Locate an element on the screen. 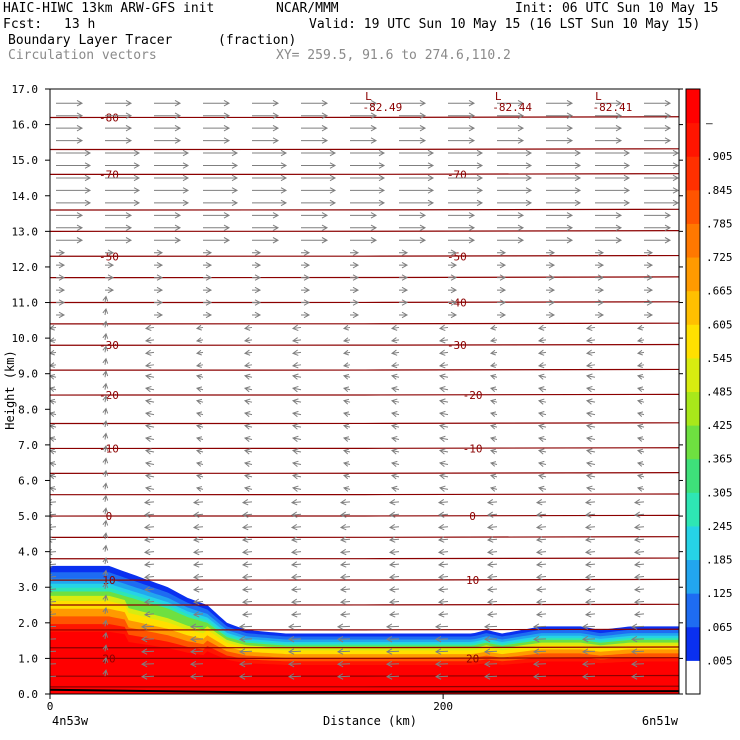 Image resolution: width=740 pixels, height=740 pixels. contour-label: -70 is located at coordinates (109, 174).